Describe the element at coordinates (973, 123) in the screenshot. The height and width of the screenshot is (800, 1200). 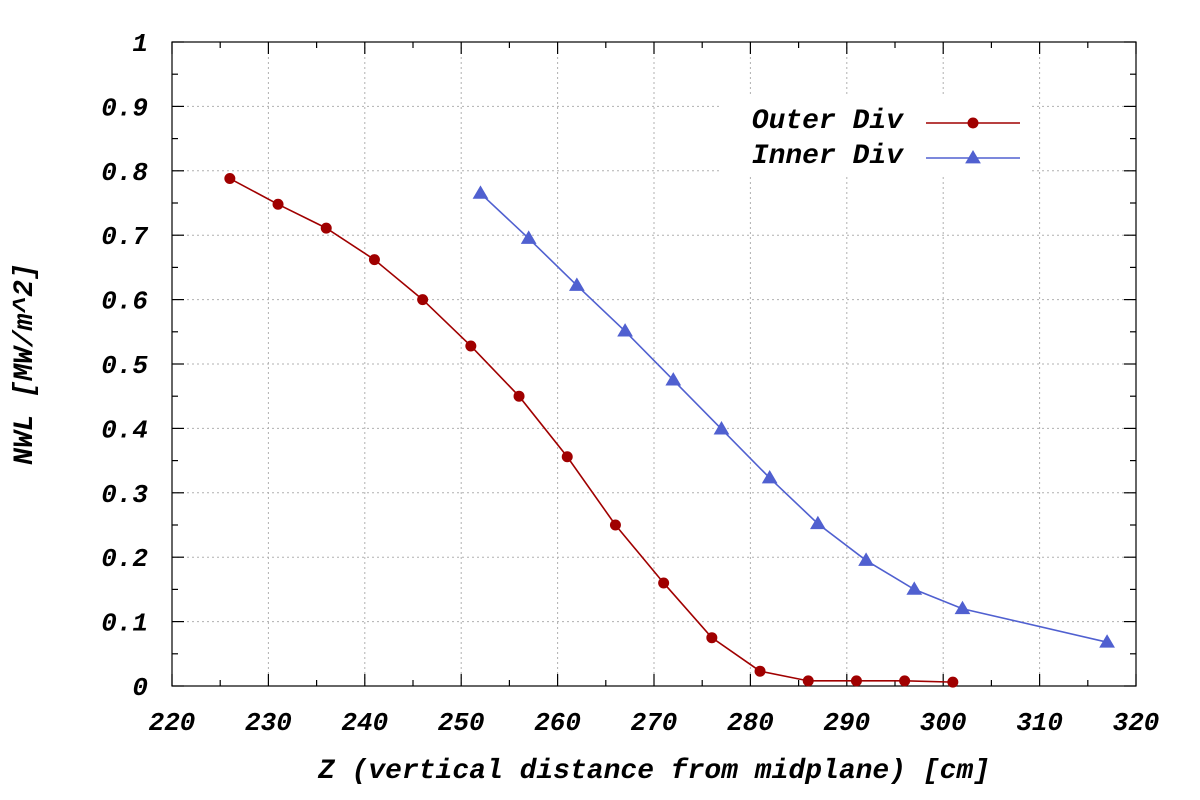
I see `legend-marker-outer-div` at that location.